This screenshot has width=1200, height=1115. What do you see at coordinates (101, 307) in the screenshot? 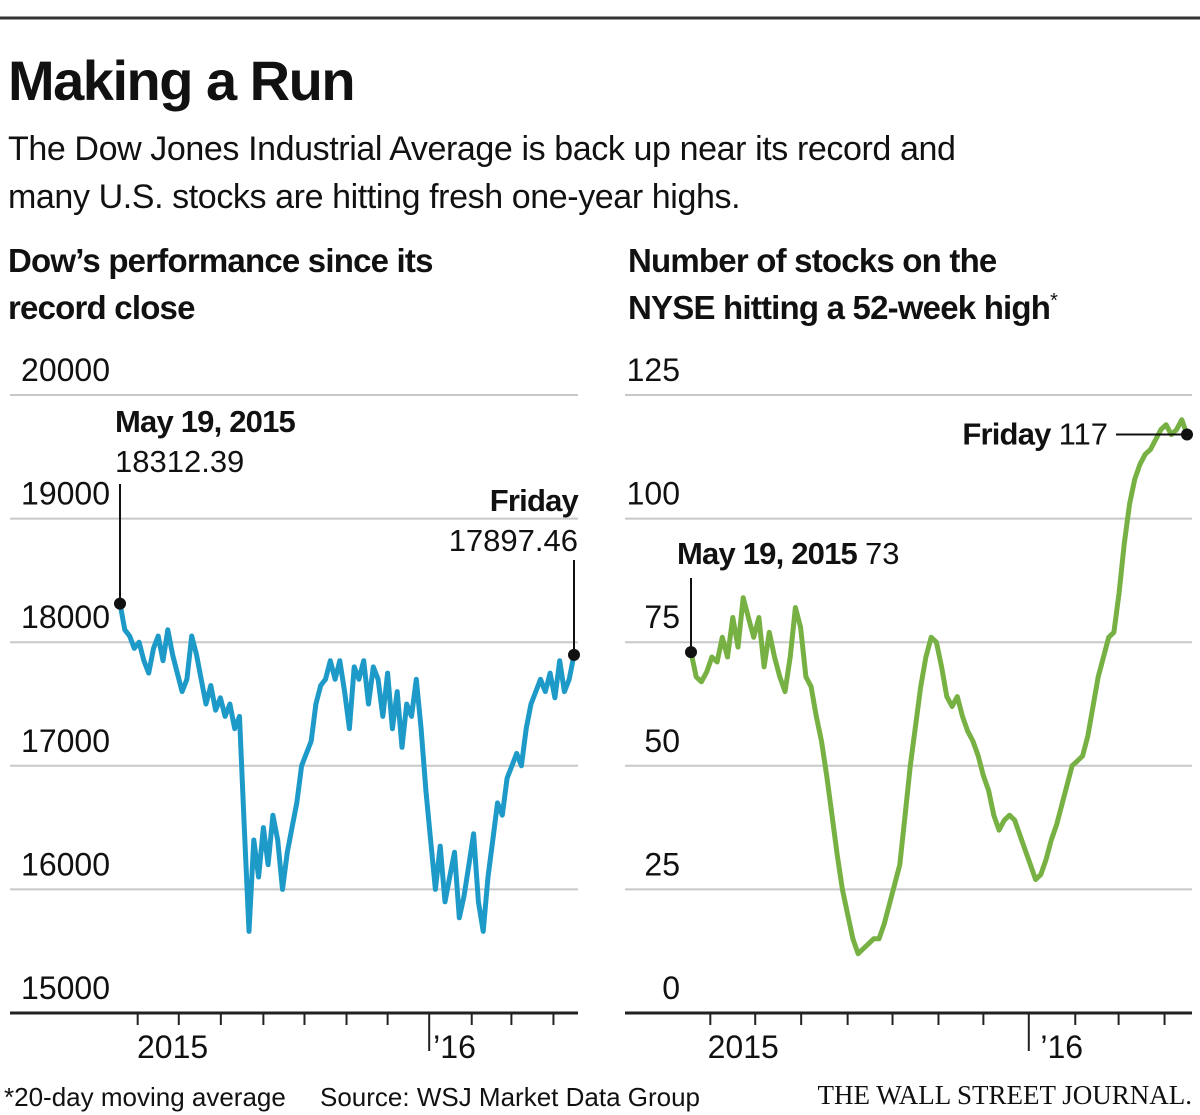
I see `chart-title: record close` at bounding box center [101, 307].